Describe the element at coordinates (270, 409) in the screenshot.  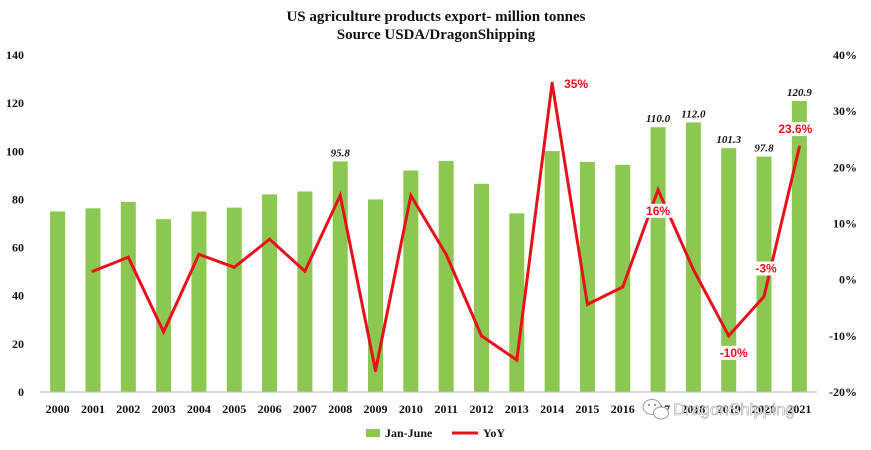
I see `x-tick-label: 2006` at that location.